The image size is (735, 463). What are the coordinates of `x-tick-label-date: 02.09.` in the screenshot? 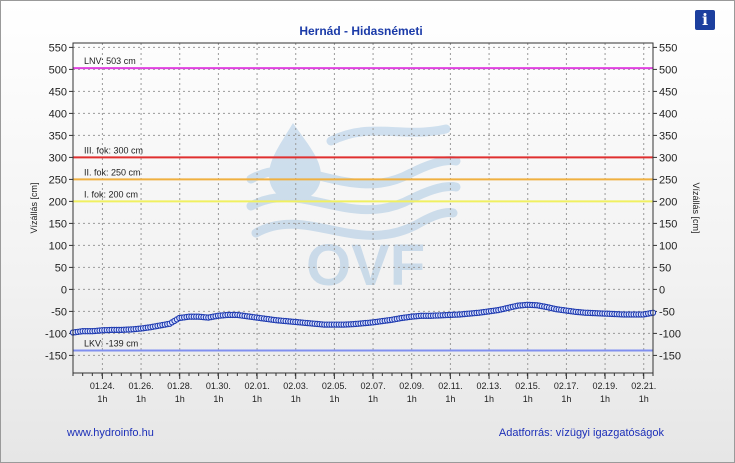 It's located at (411, 386).